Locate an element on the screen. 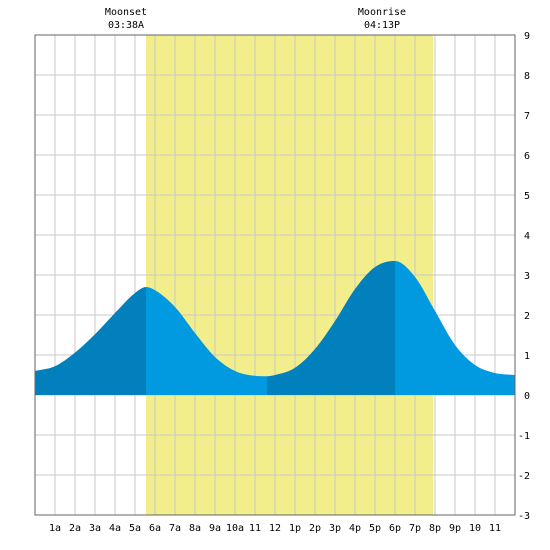 The width and height of the screenshot is (550, 550). moonrise-time: 04:13P is located at coordinates (382, 25).